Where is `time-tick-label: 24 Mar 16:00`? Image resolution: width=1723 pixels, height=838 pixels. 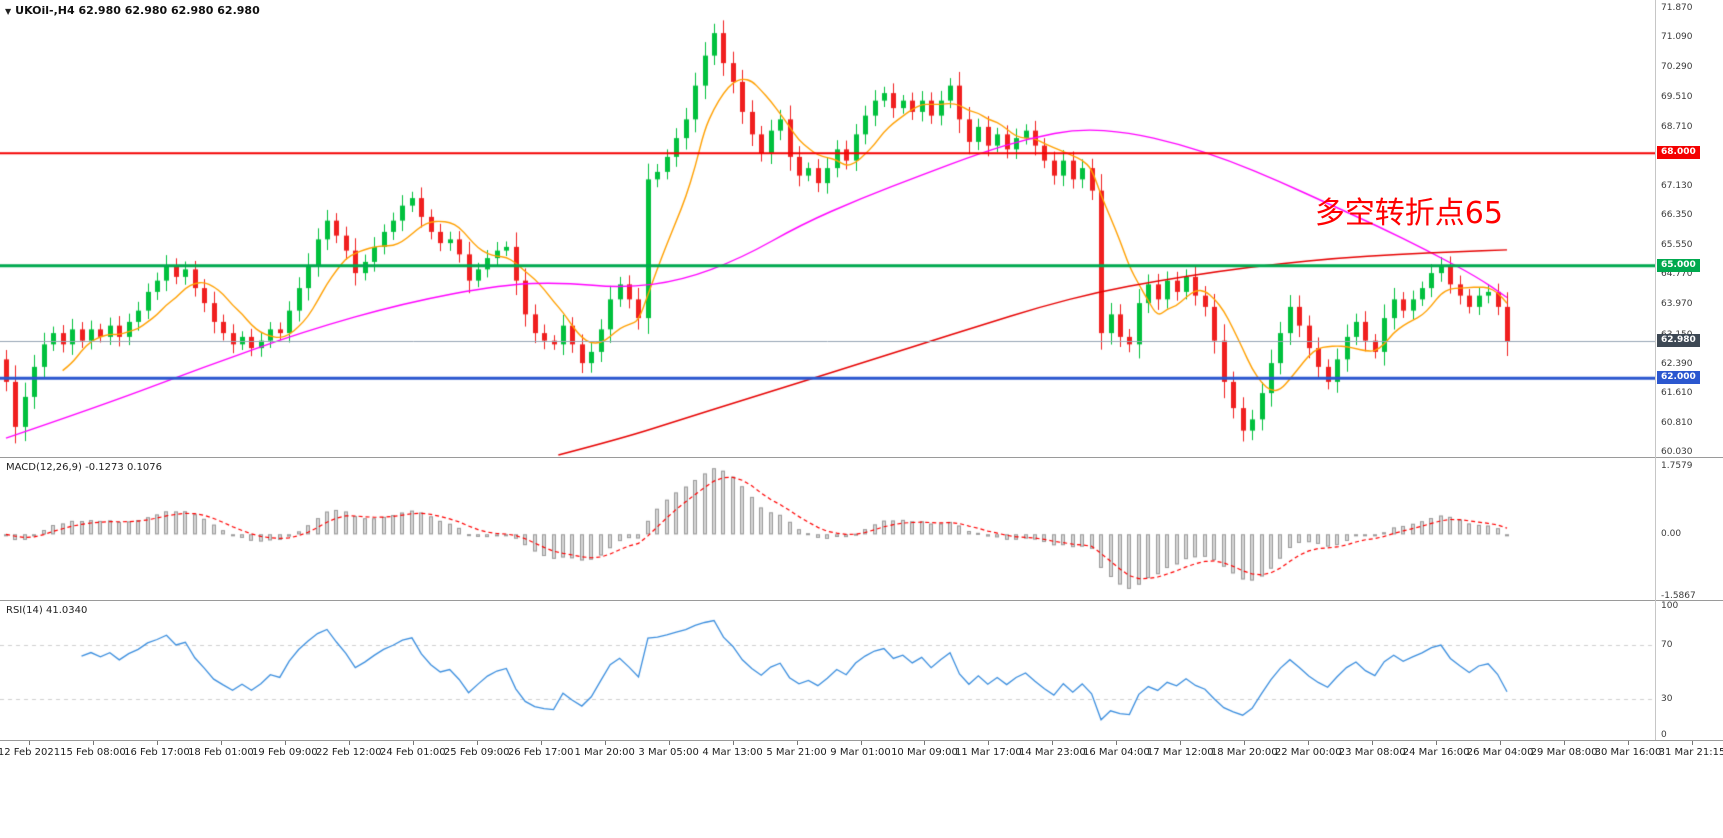 time-tick-label: 24 Mar 16:00 is located at coordinates (1436, 752).